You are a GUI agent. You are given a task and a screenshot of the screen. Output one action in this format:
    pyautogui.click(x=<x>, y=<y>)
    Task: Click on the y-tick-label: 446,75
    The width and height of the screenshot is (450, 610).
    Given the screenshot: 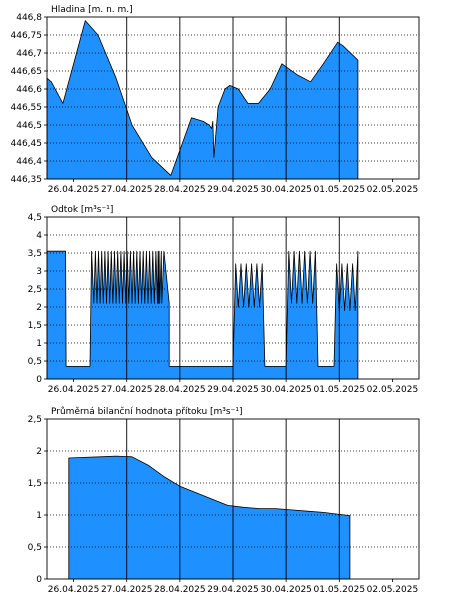 What is the action you would take?
    pyautogui.click(x=27, y=36)
    